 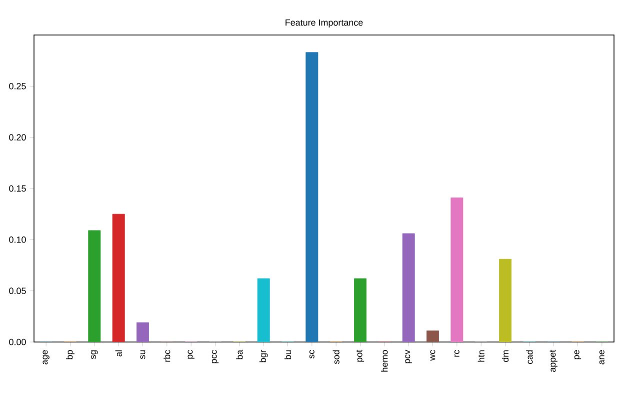 I want to click on x-tick-label: sg, so click(x=94, y=354).